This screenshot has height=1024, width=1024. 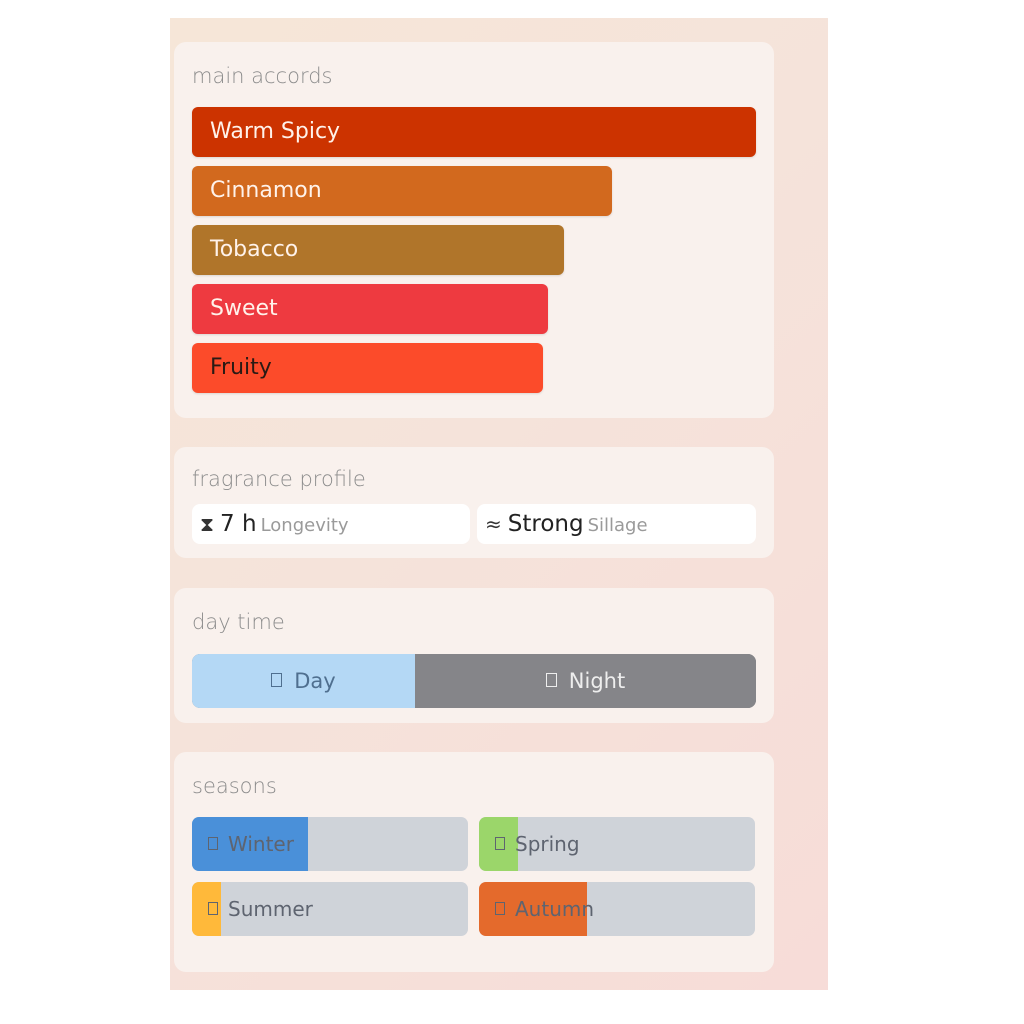 What do you see at coordinates (315, 681) in the screenshot?
I see `day-label: Day` at bounding box center [315, 681].